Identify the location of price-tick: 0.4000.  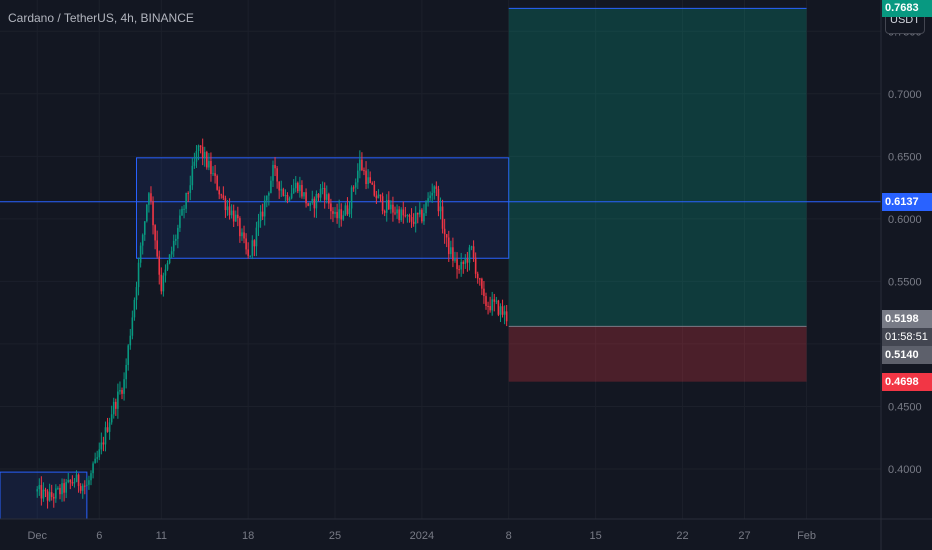
(905, 470).